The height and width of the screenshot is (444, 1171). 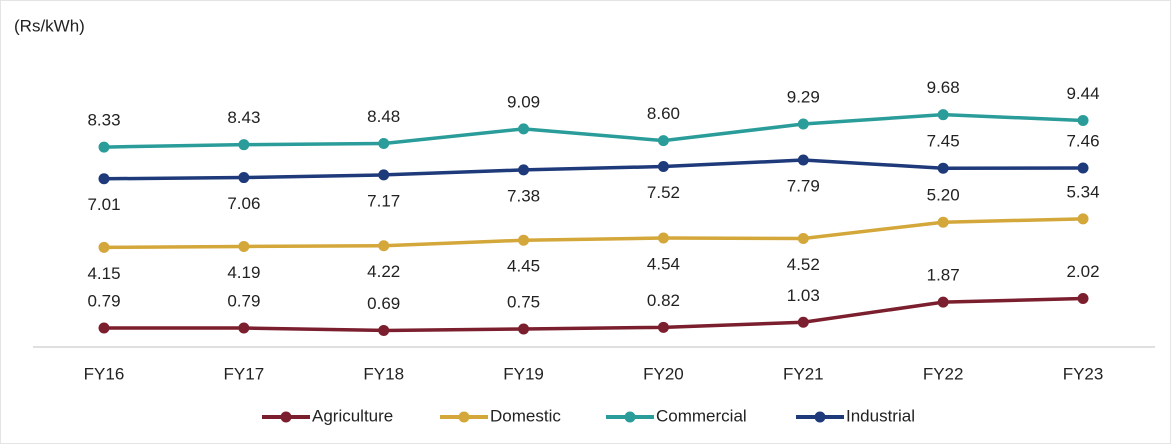 I want to click on data-label: 7.06, so click(x=243, y=203).